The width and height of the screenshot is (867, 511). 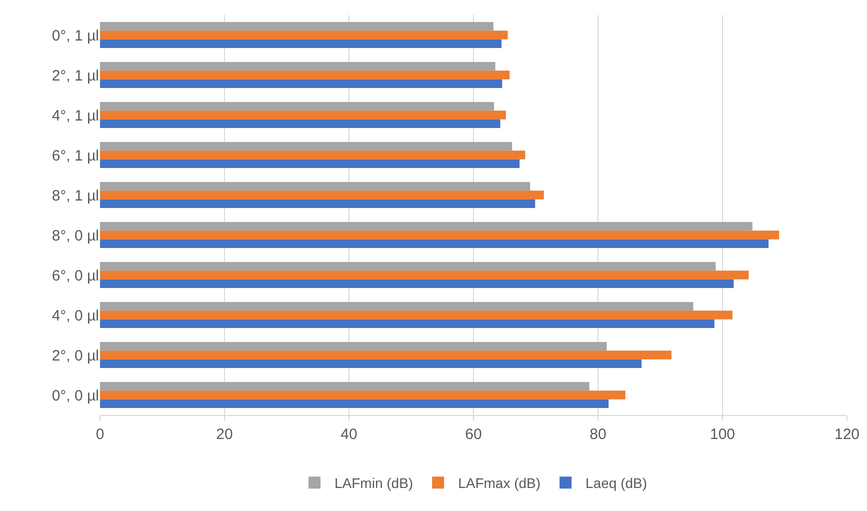 I want to click on x-tick-label: 40, so click(x=349, y=434).